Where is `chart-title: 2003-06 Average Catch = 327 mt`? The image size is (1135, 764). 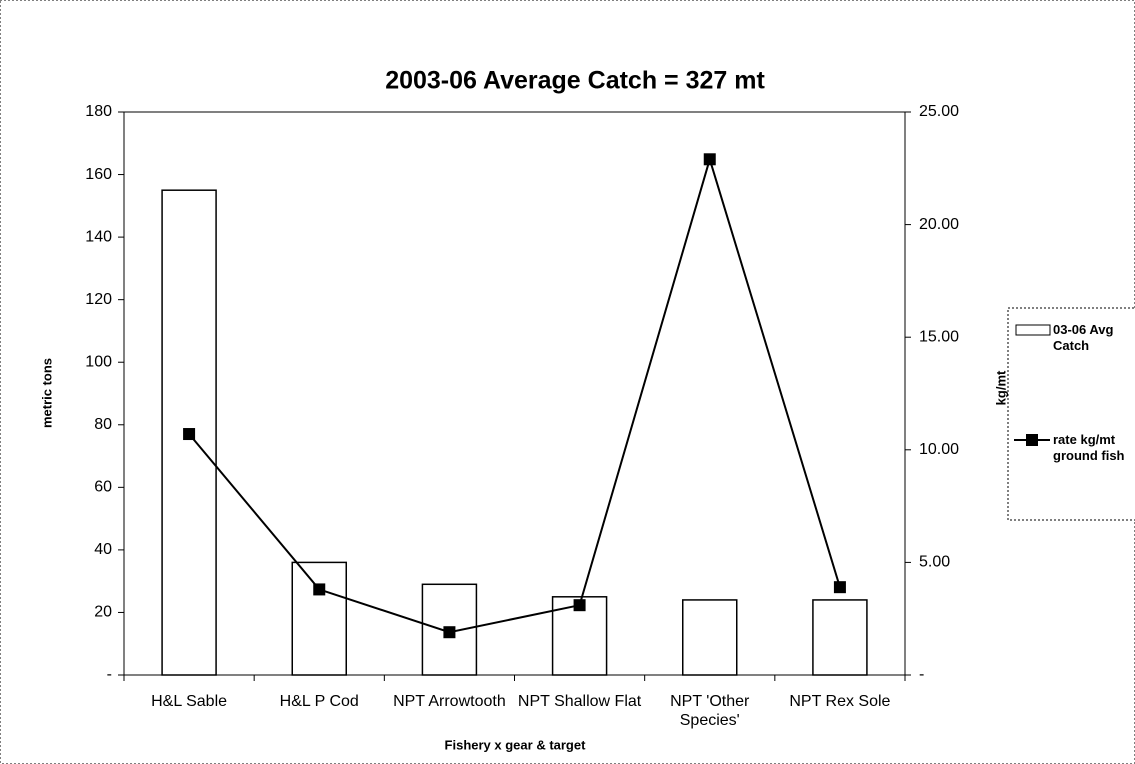 chart-title: 2003-06 Average Catch = 327 mt is located at coordinates (575, 81).